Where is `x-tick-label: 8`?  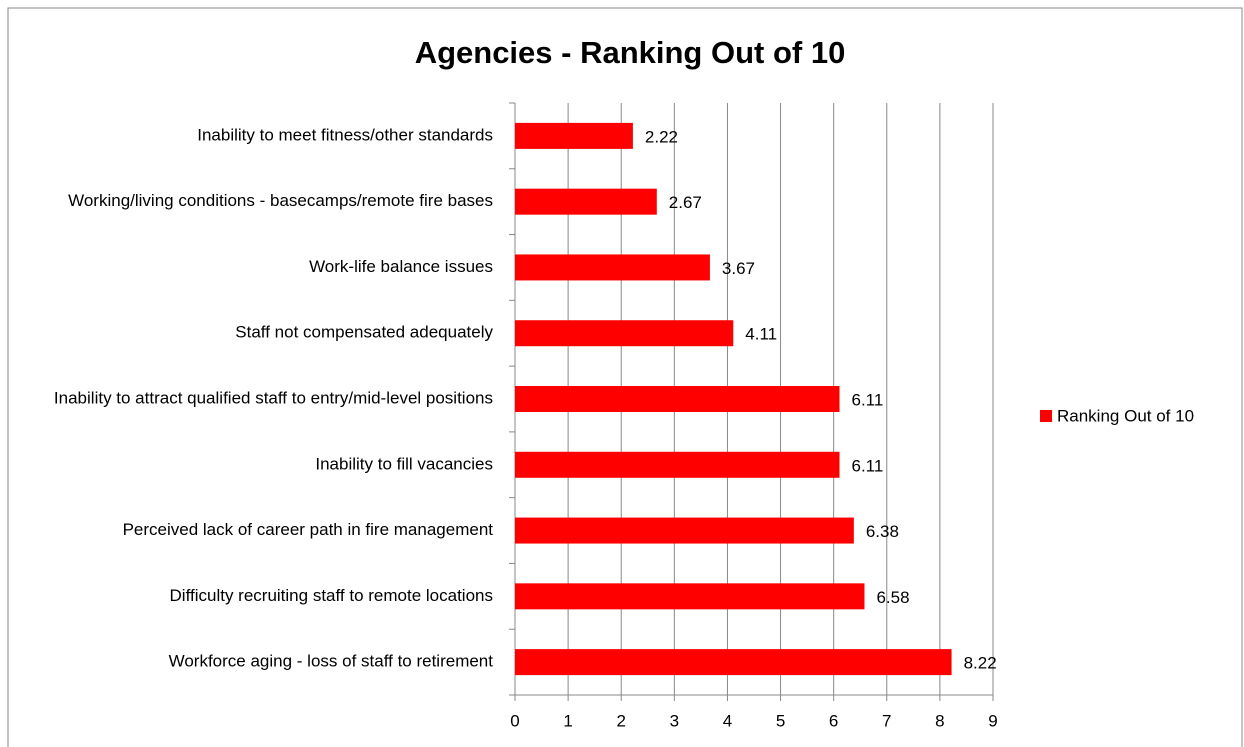
x-tick-label: 8 is located at coordinates (939, 720).